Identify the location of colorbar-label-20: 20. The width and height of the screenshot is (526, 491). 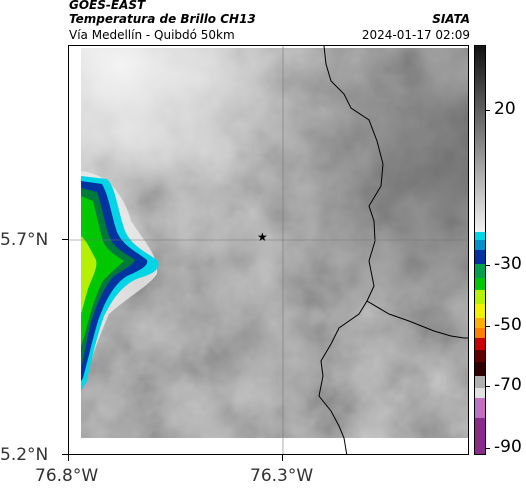
(505, 109).